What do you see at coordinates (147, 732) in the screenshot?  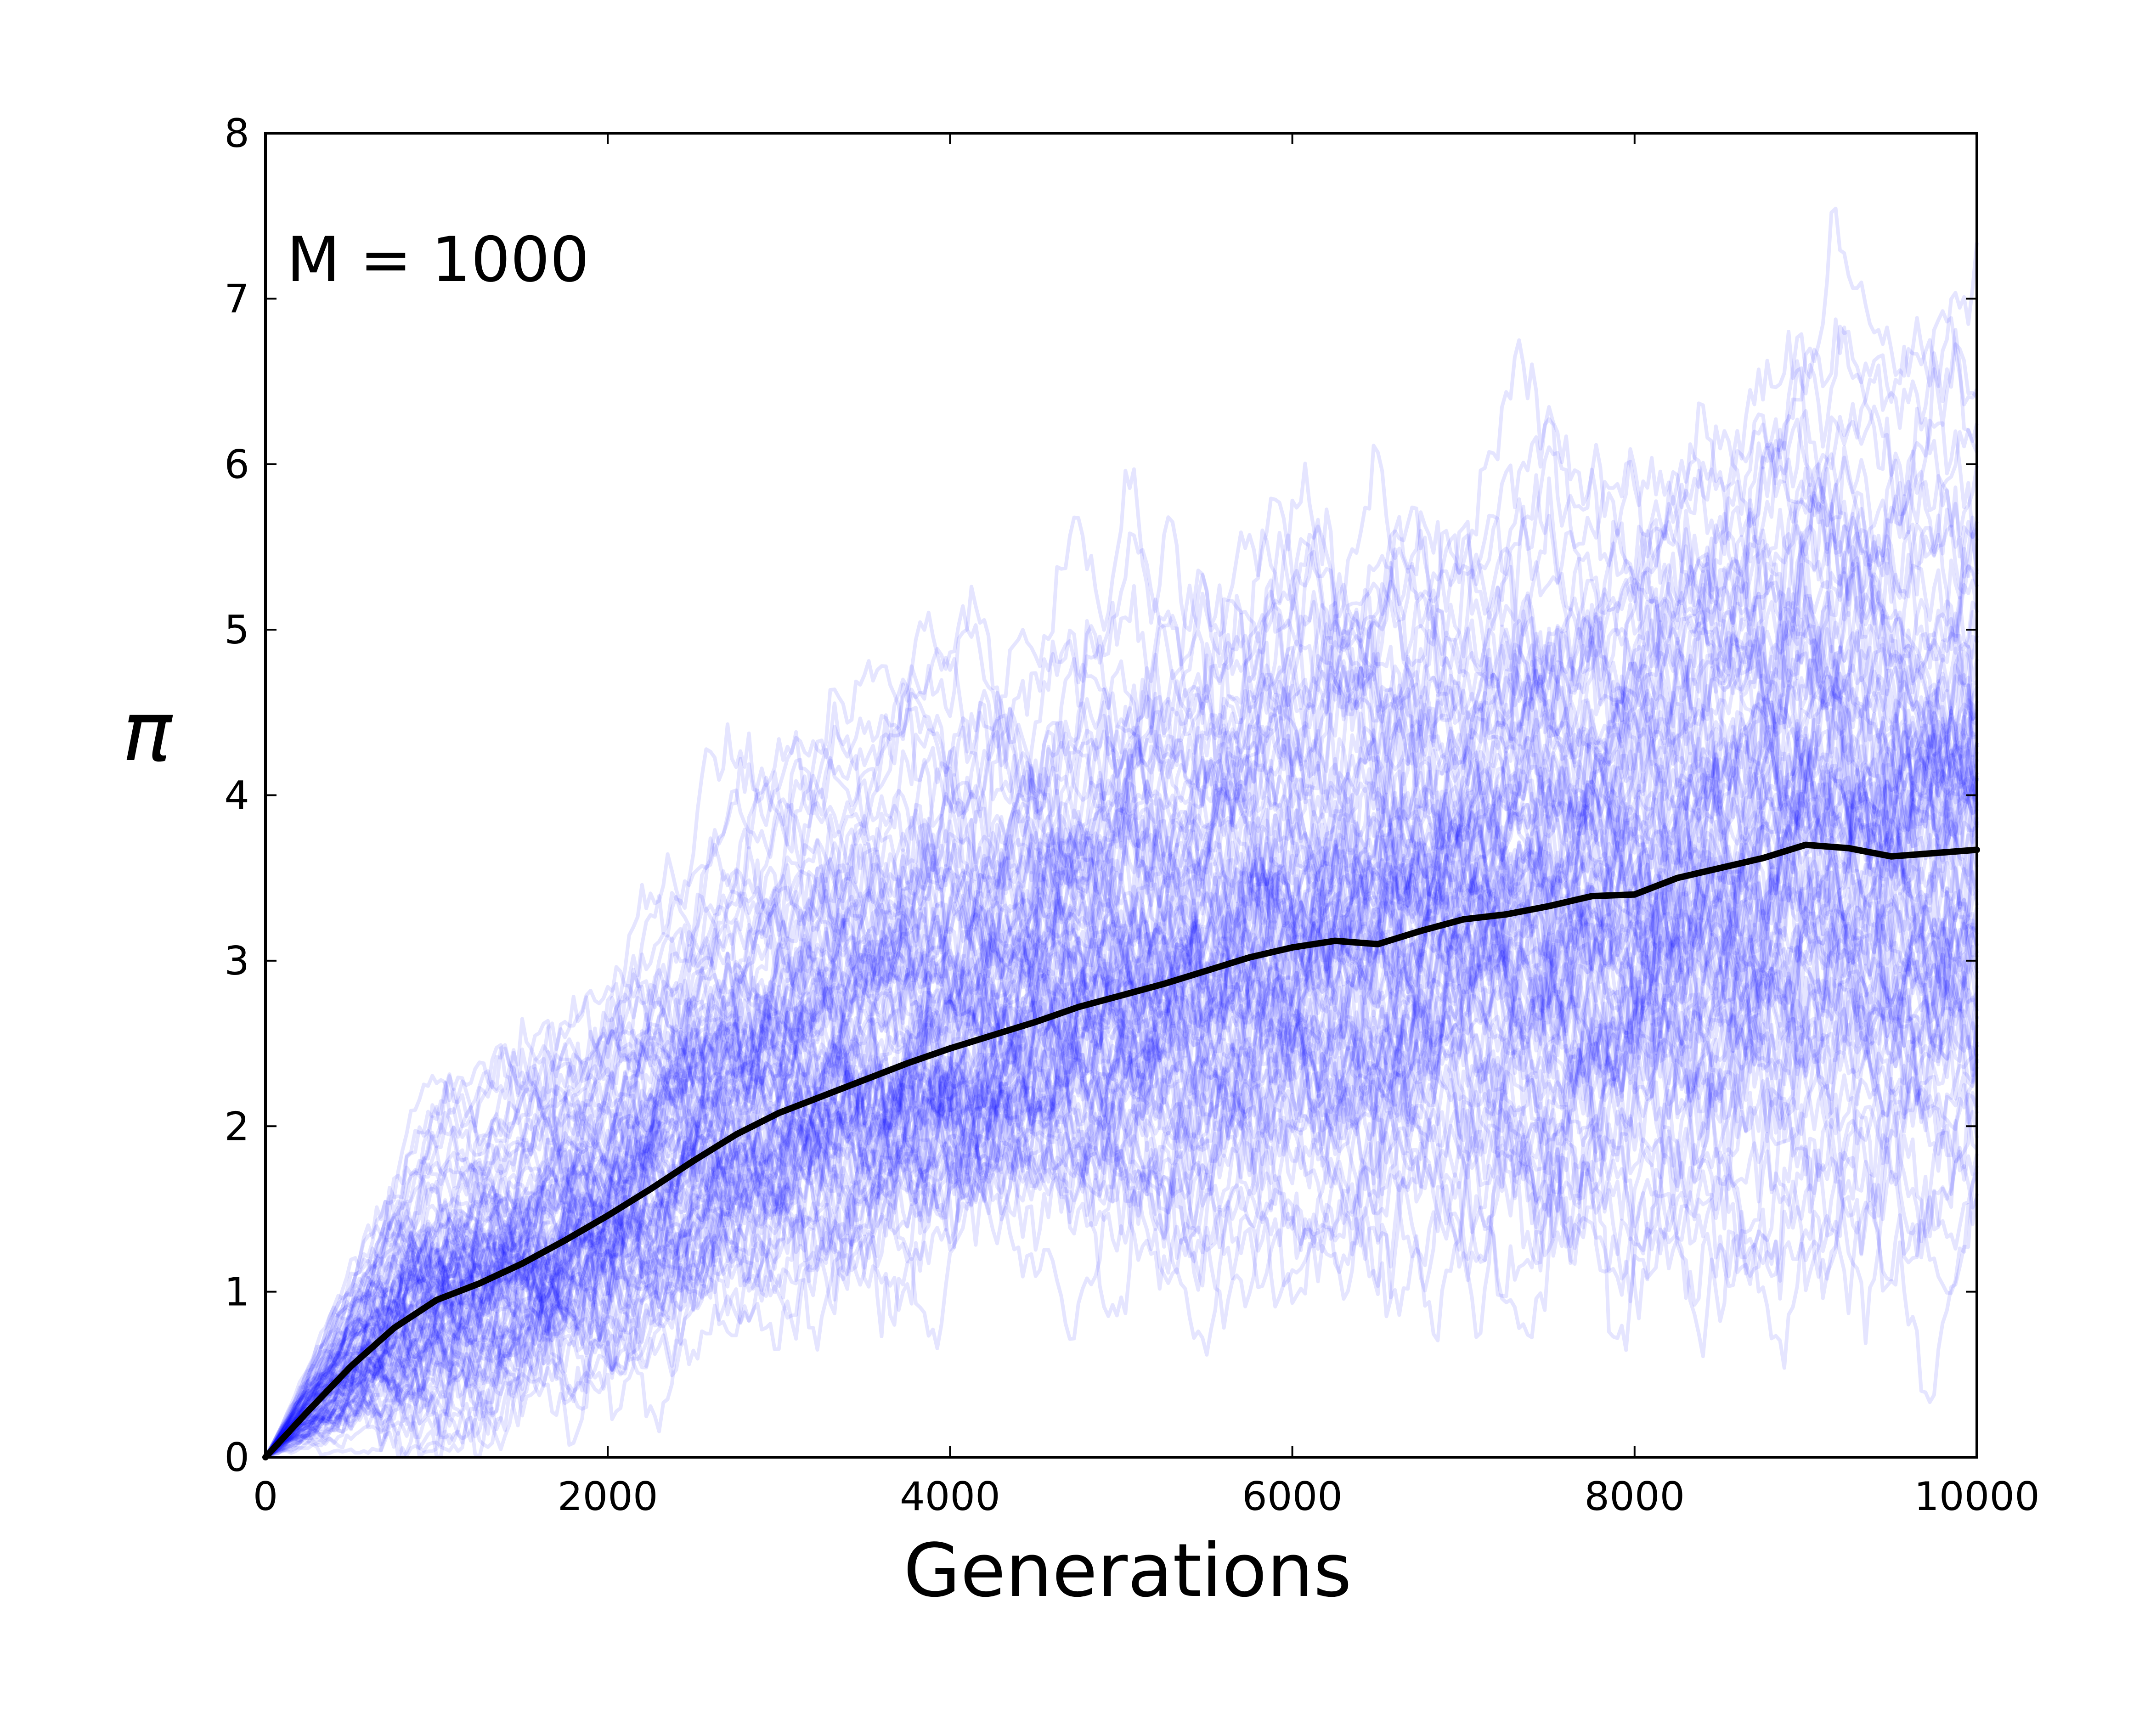 I see `y-axis-label: π` at bounding box center [147, 732].